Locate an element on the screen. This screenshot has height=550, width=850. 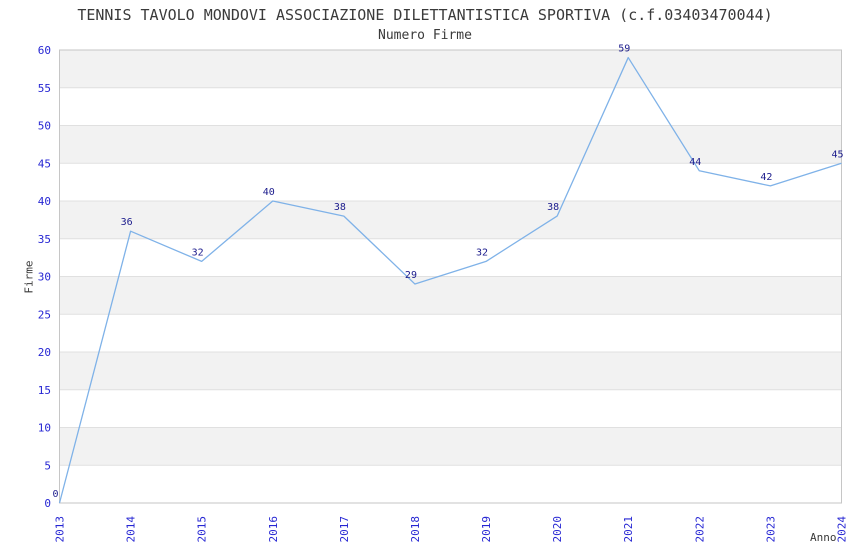
y-tick-label: 35 is located at coordinates (44, 239).